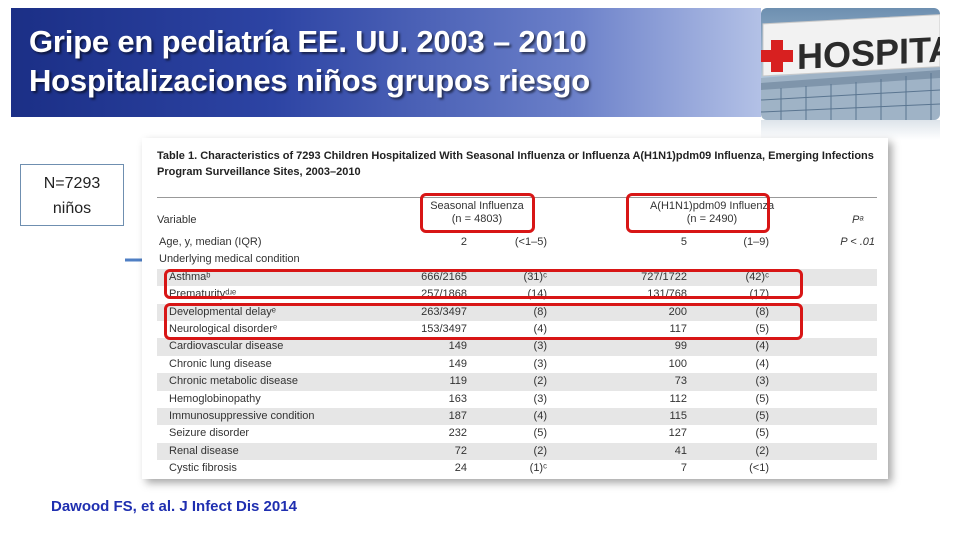 The height and width of the screenshot is (540, 960). Describe the element at coordinates (204, 450) in the screenshot. I see `row-variable: Renal disease` at that location.